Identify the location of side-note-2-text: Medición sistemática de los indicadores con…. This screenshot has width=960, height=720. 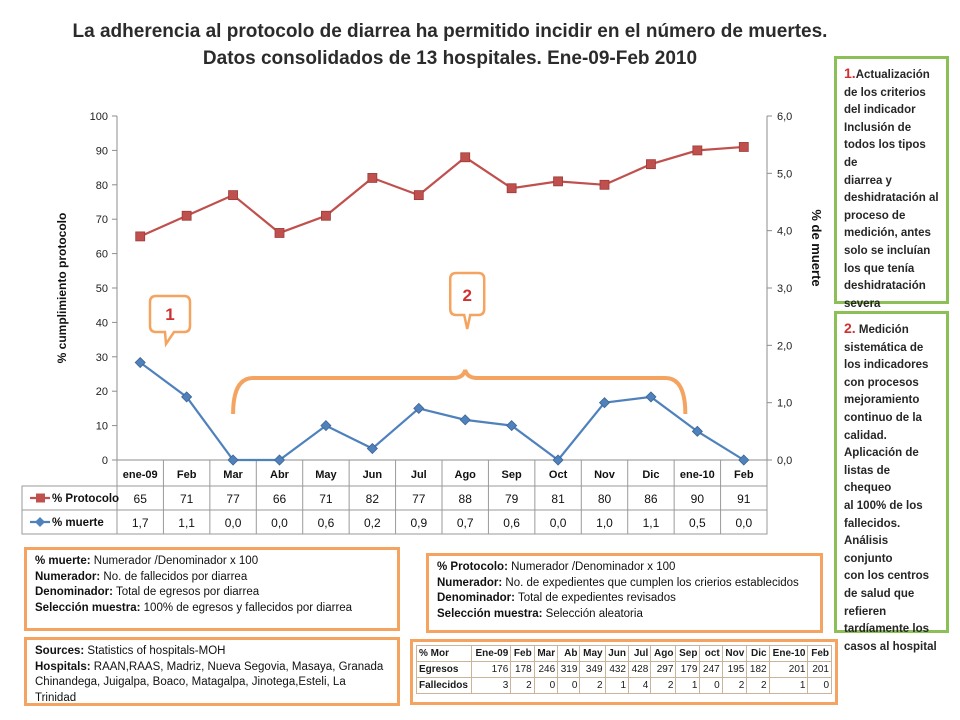
(890, 488).